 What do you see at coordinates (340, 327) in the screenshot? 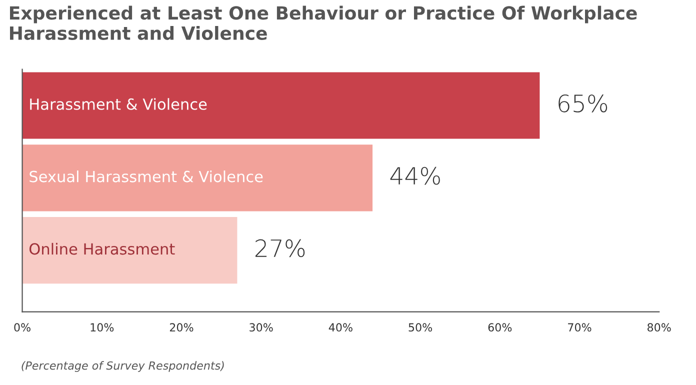
I see `x-tick-label: 40%` at bounding box center [340, 327].